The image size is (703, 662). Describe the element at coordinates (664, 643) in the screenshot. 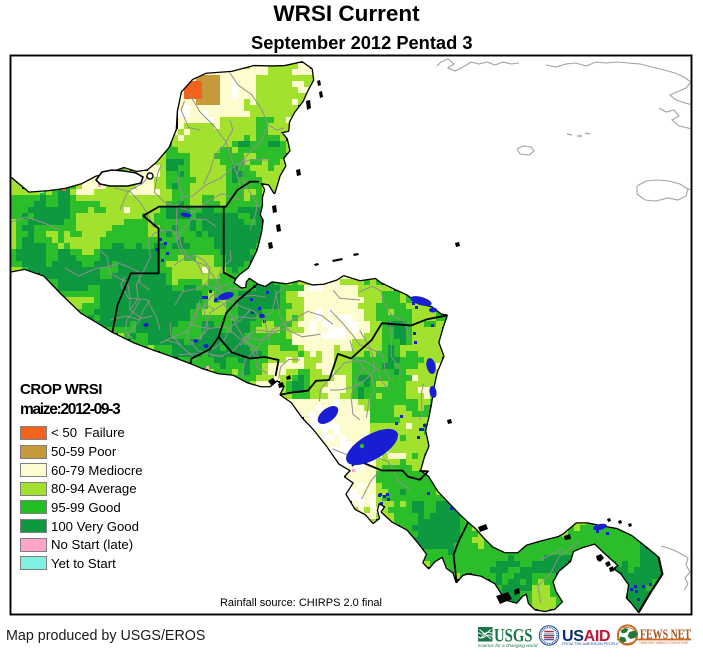

I see `svg-text:FAMINE EARLY WARNING SYSTEMS N: FAMINE EARLY WARNING SYSTEMS NETWORK` at that location.